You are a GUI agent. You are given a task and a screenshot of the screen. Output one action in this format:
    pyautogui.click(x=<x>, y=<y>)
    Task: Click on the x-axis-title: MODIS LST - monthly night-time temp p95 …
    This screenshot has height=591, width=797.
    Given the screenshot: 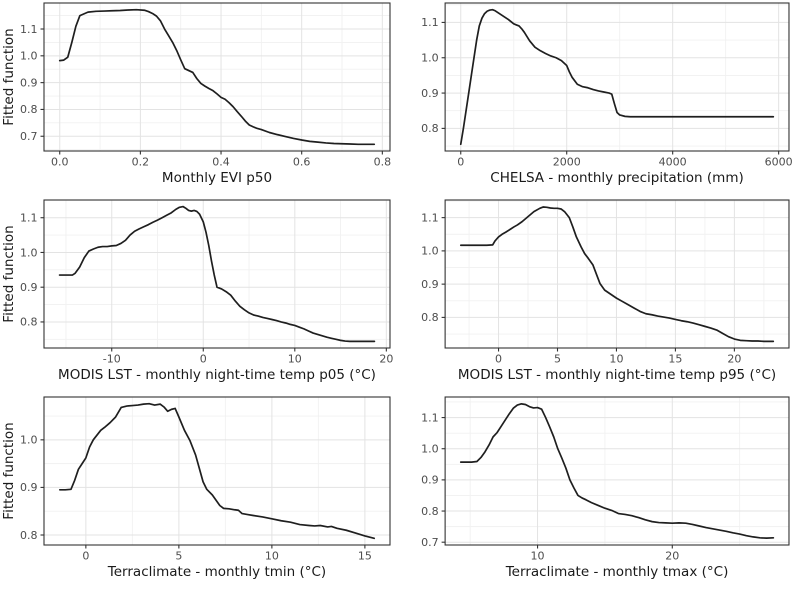 What is the action you would take?
    pyautogui.click(x=617, y=375)
    